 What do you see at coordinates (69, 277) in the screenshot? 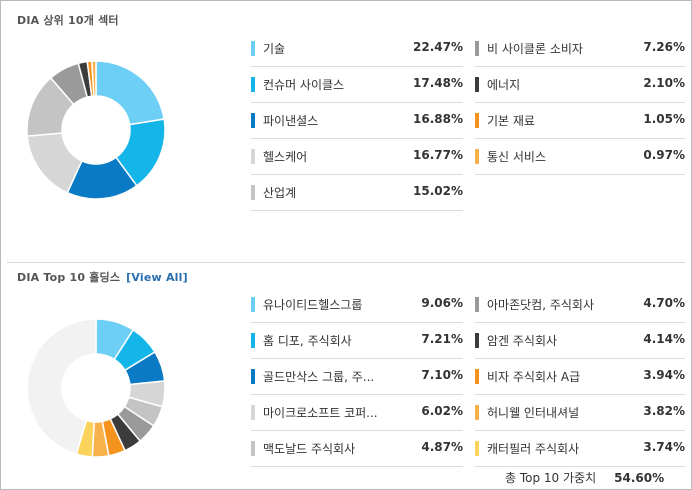
I see `holdings-title-text: DIA Top 10 홀딩스` at bounding box center [69, 277].